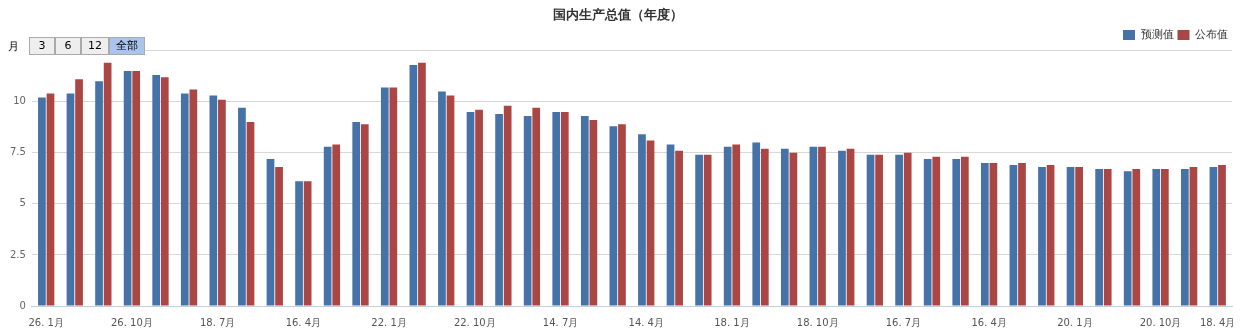 This screenshot has width=1240, height=332. I want to click on x-tick-label: 18. 7月, so click(217, 322).